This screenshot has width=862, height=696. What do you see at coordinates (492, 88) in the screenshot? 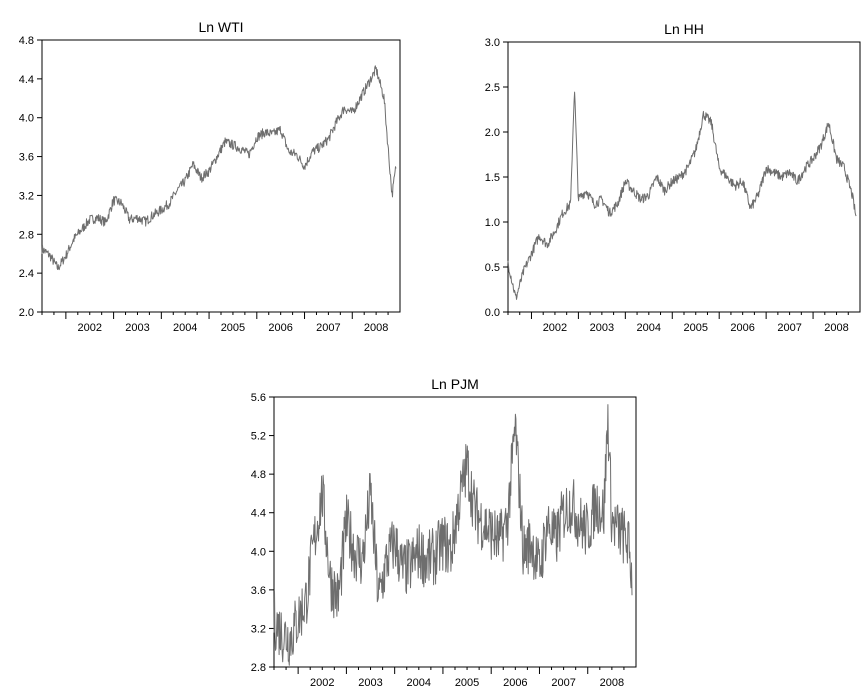
I see `y-tick-label: 2.5` at bounding box center [492, 88].